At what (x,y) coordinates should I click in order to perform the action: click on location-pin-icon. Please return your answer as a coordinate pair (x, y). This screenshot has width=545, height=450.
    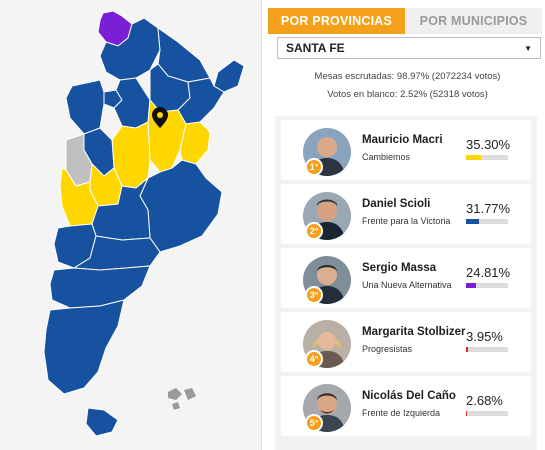
    Looking at the image, I should click on (160, 117).